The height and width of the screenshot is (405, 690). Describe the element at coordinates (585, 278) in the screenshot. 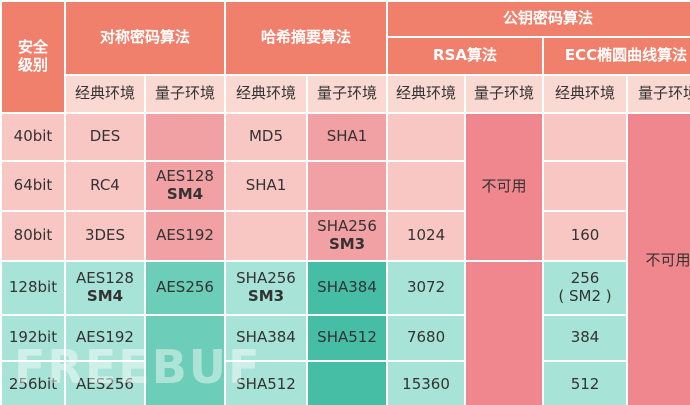

I see `ecc-classic-value: 256` at that location.